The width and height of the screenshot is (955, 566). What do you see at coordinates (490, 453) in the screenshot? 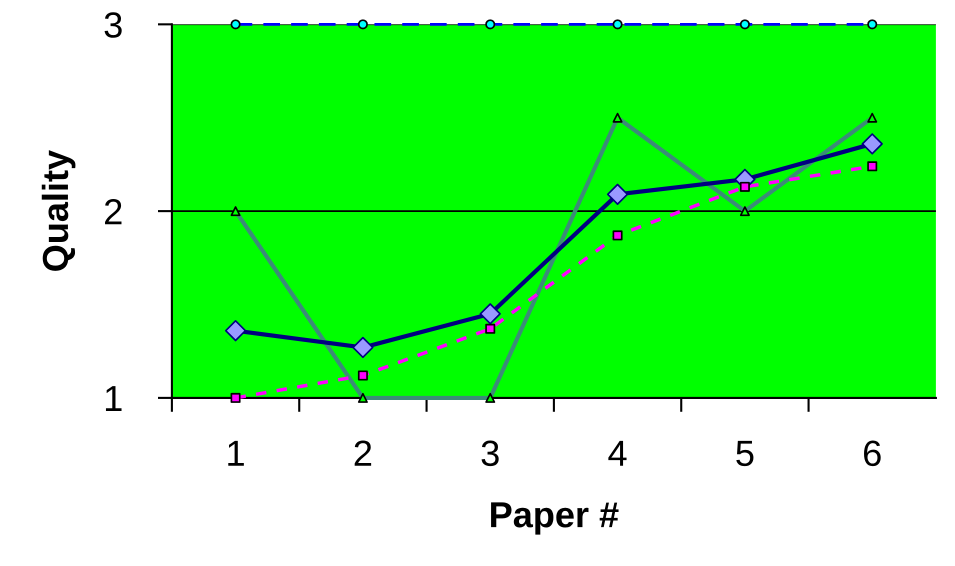
I see `x-tick-label: 3` at bounding box center [490, 453].